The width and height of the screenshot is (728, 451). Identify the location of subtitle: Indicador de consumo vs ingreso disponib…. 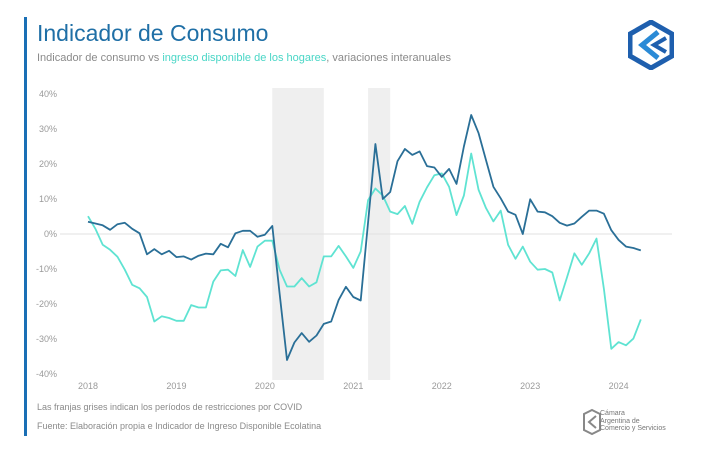
(244, 58).